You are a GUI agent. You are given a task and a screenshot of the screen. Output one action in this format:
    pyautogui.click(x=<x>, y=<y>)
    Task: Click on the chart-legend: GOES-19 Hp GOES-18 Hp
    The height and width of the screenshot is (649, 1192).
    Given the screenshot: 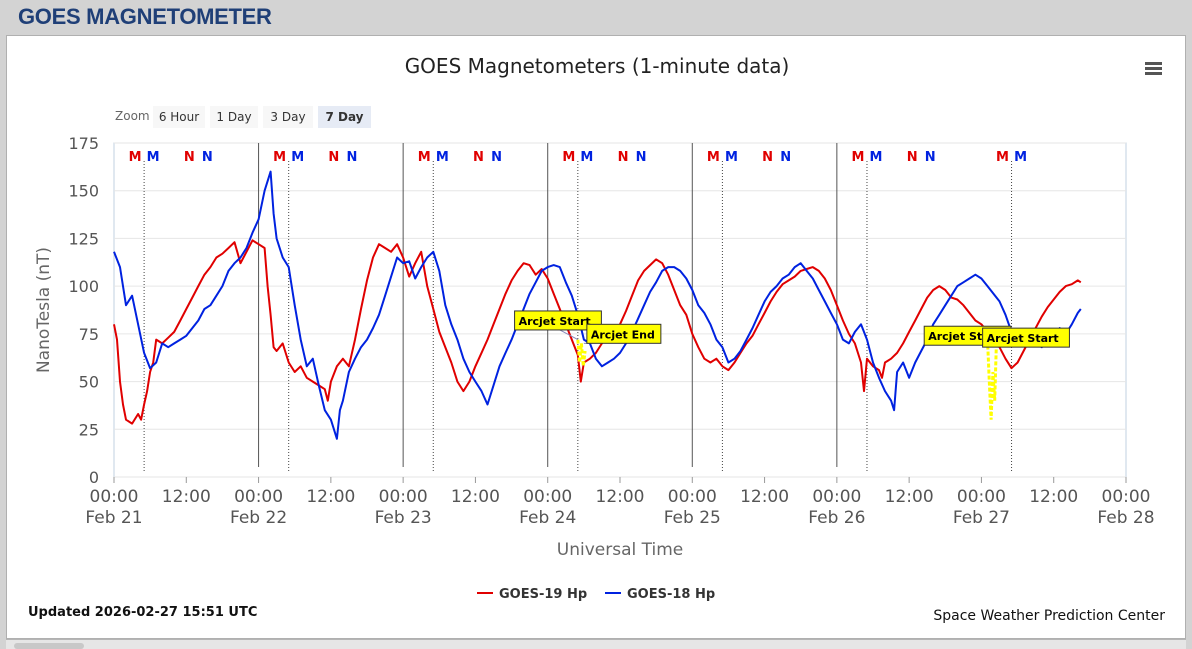 What is the action you would take?
    pyautogui.click(x=596, y=594)
    